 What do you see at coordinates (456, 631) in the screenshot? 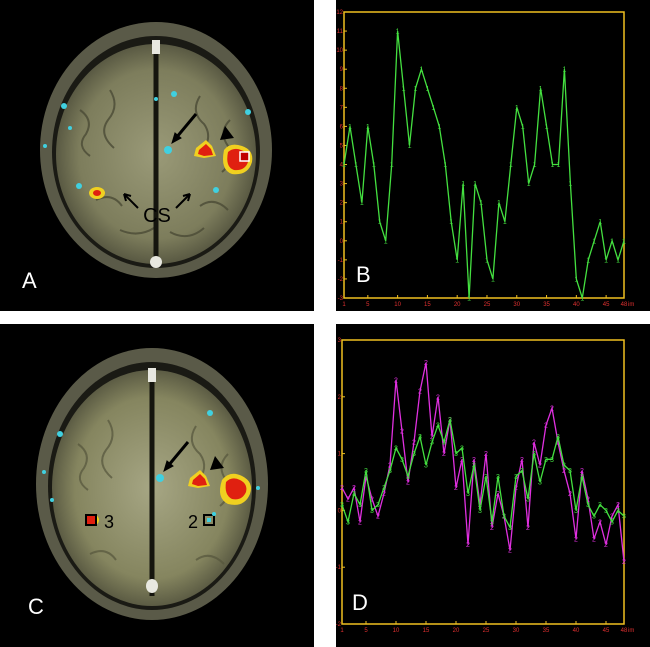
I see `x-tick-label: 20` at bounding box center [456, 631].